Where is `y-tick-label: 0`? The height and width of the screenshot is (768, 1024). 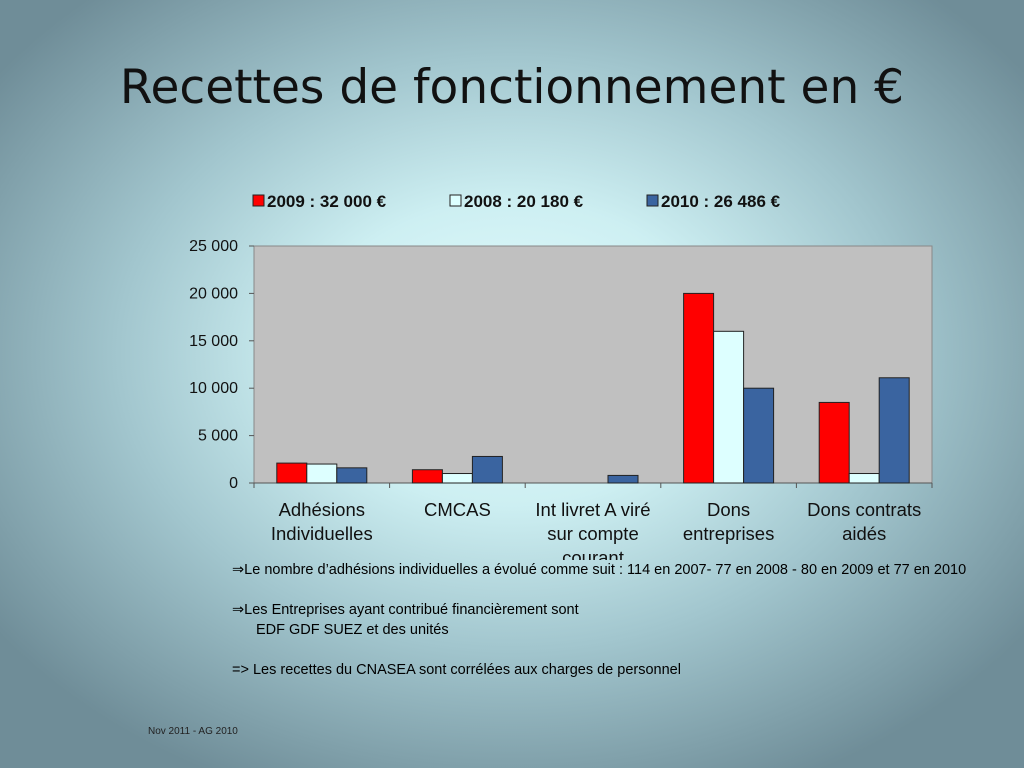 y-tick-label: 0 is located at coordinates (233, 483).